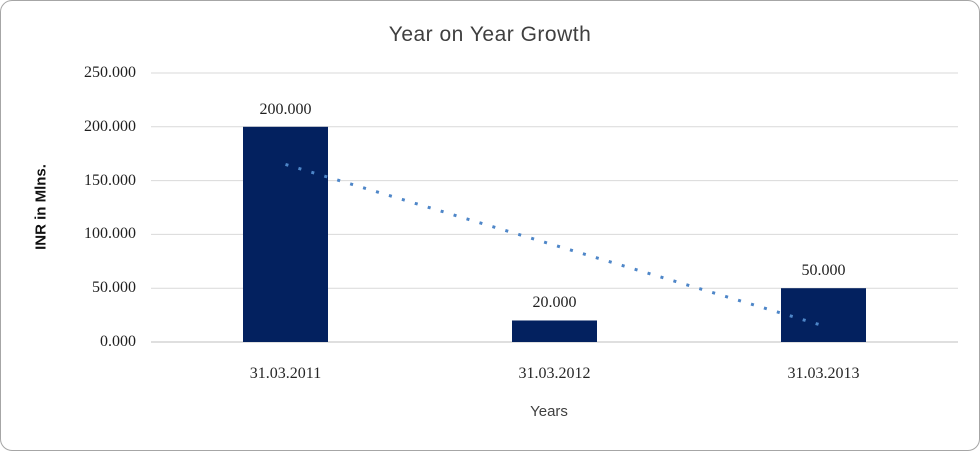 This screenshot has height=451, width=980. What do you see at coordinates (110, 234) in the screenshot?
I see `y-tick-label: 100.000` at bounding box center [110, 234].